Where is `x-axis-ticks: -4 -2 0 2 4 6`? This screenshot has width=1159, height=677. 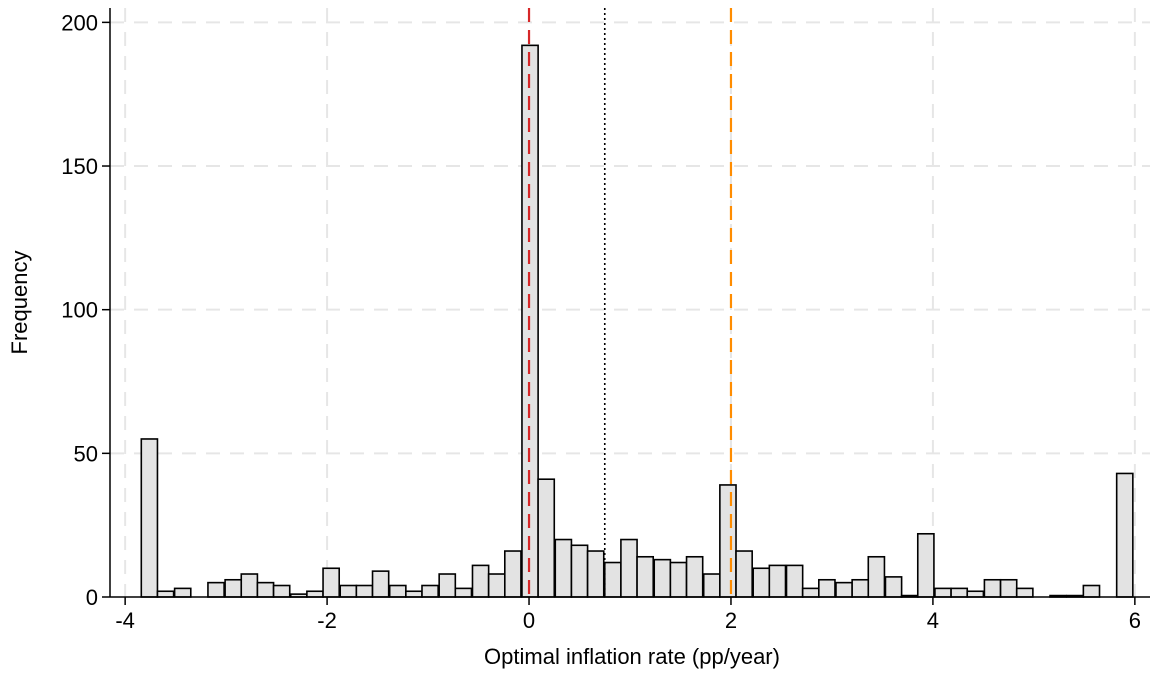 x-axis-ticks: -4 -2 0 2 4 6 is located at coordinates (628, 615).